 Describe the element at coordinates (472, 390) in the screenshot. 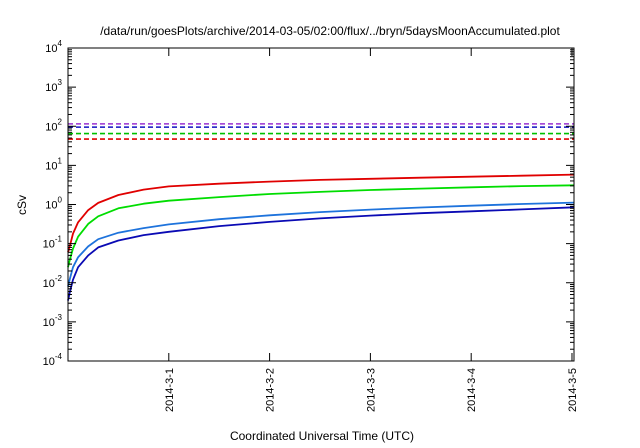

I see `x-tick-label: 2014-3-4` at that location.